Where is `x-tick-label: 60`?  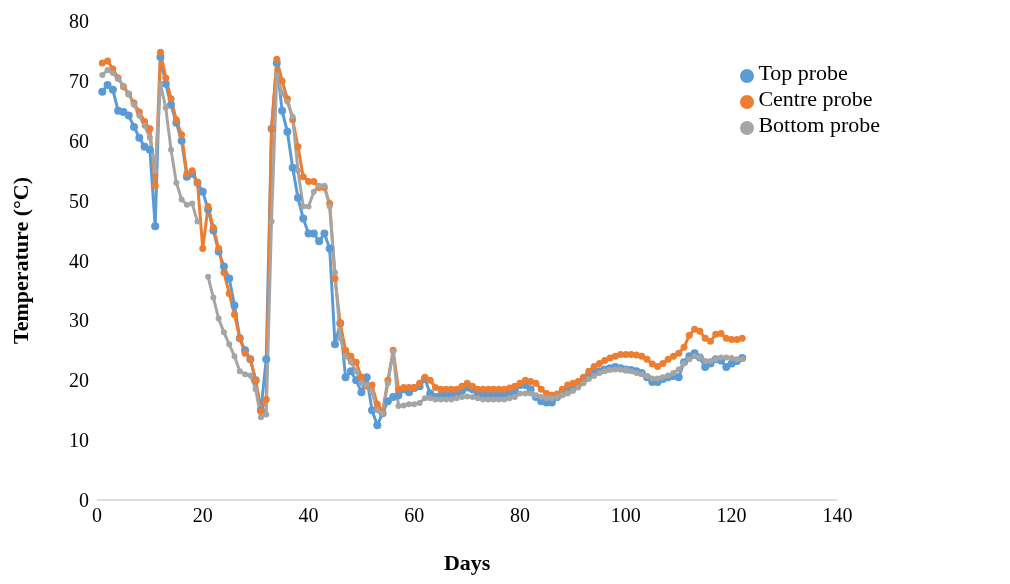 x-tick-label: 60 is located at coordinates (414, 515).